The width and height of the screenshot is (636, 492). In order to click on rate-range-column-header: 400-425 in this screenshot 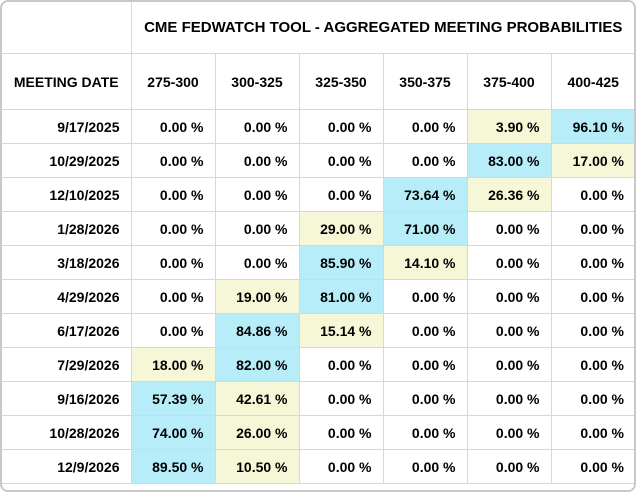, I will do `click(592, 81)`.